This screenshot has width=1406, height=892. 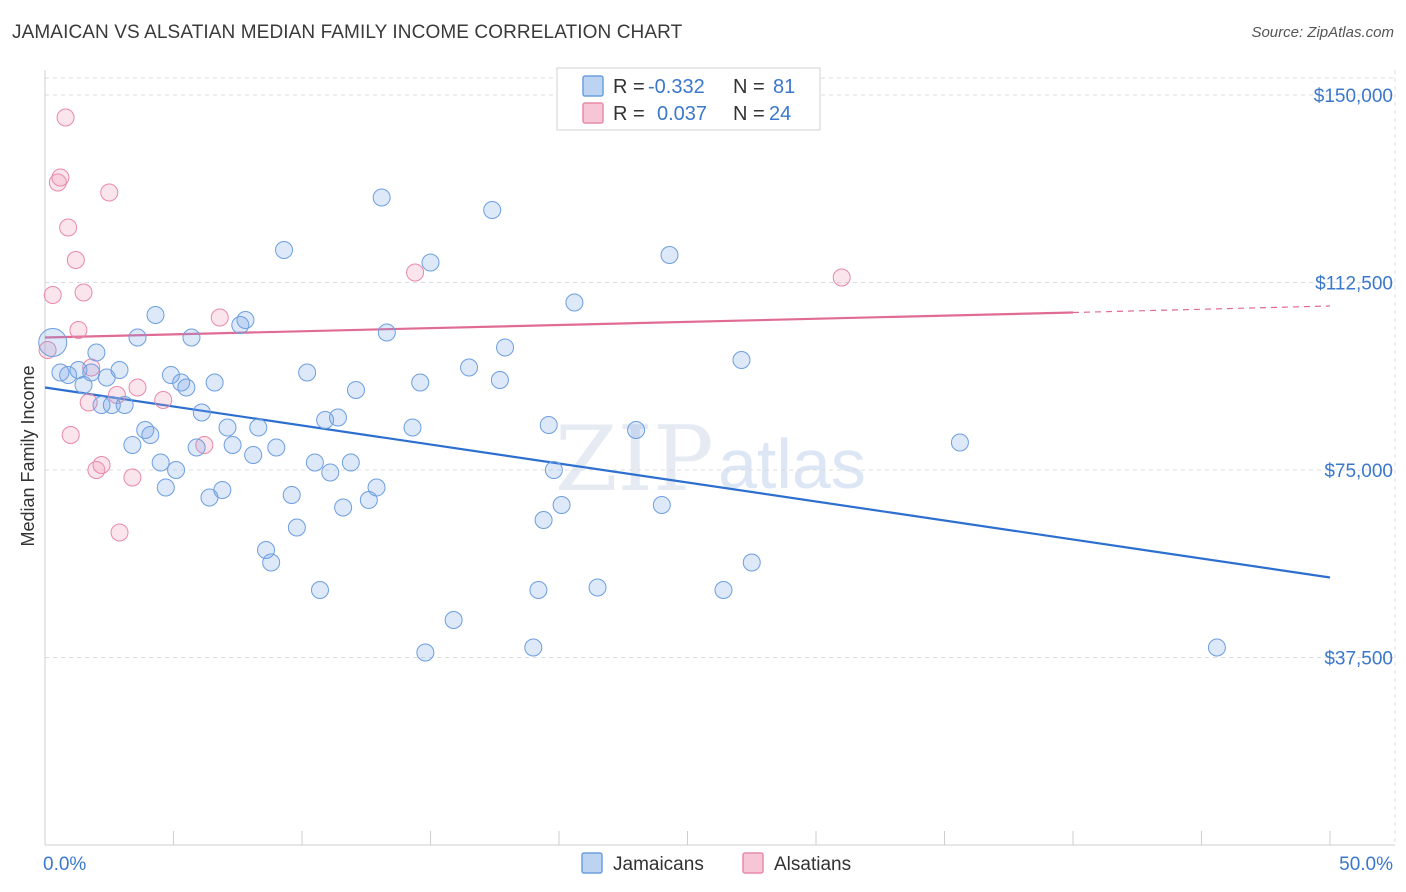 What do you see at coordinates (812, 864) in the screenshot?
I see `bottom-legend-alsatians: Alsatians` at bounding box center [812, 864].